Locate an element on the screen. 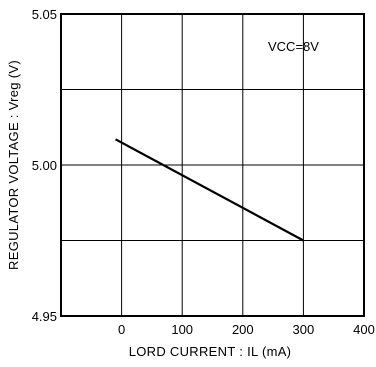 The width and height of the screenshot is (376, 367). x-tick-label-1: 100 is located at coordinates (182, 329).